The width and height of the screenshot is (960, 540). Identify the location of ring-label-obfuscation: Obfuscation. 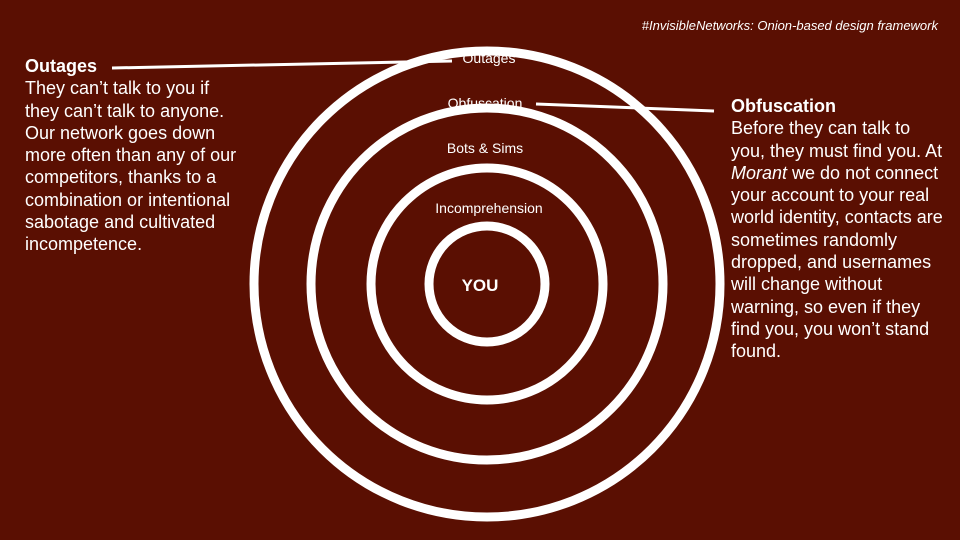
(485, 103).